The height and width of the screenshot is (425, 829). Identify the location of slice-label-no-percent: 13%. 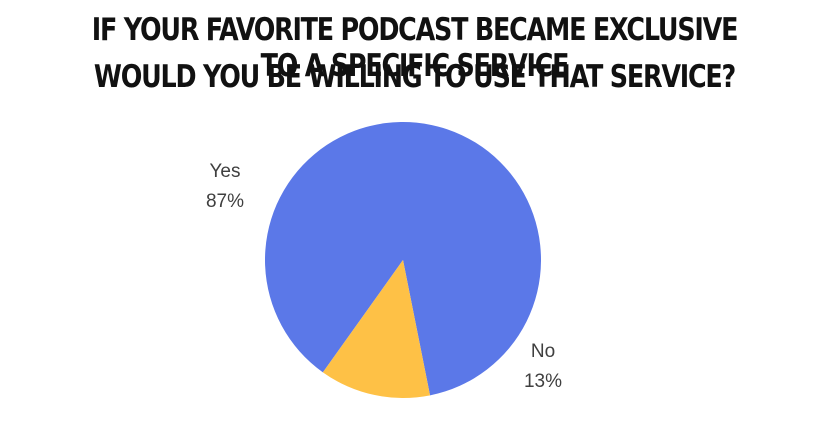
(543, 381).